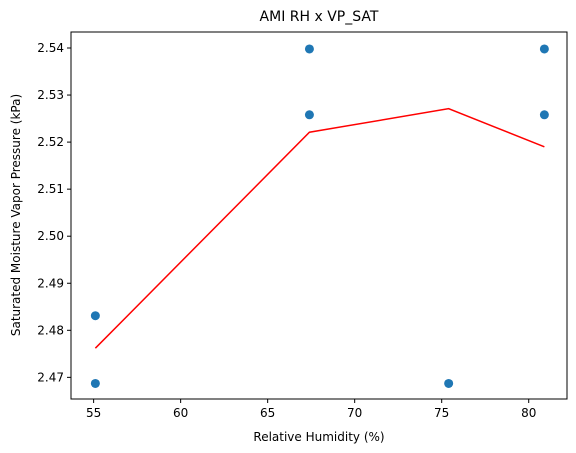  What do you see at coordinates (318, 437) in the screenshot?
I see `x-axis-label: Relative Humidity (%)` at bounding box center [318, 437].